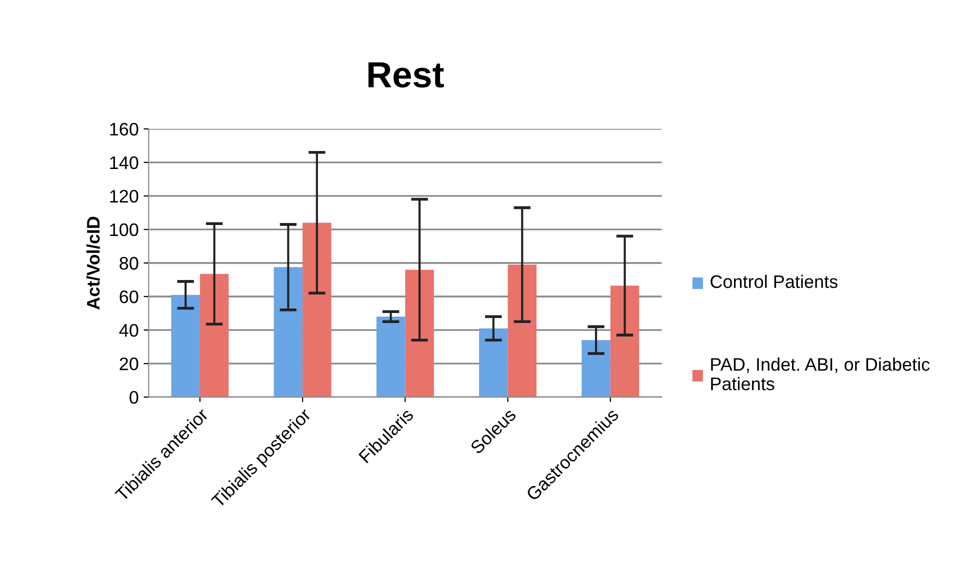  Describe the element at coordinates (124, 163) in the screenshot. I see `y-tick-label: 140` at that location.